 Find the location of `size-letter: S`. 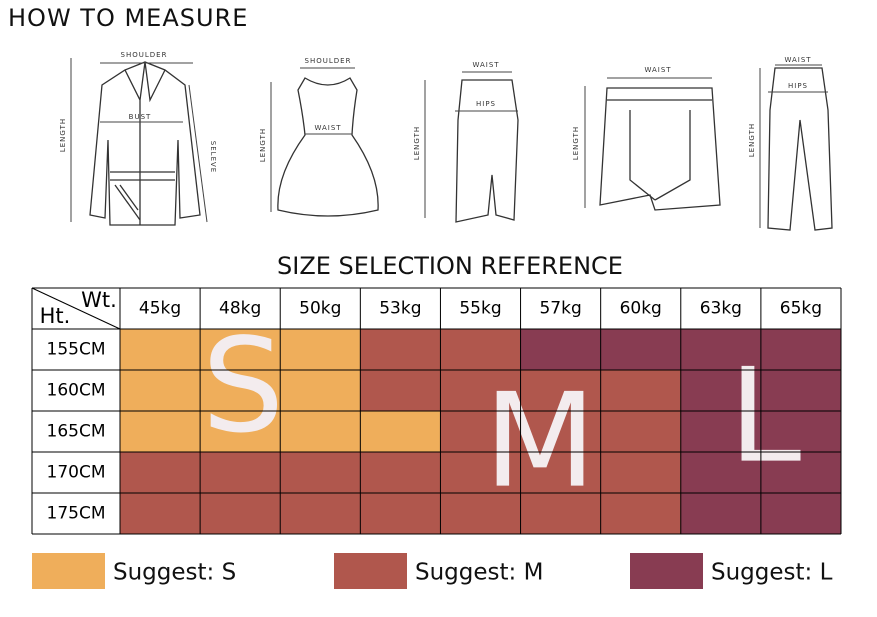

size-letter: S is located at coordinates (243, 386).